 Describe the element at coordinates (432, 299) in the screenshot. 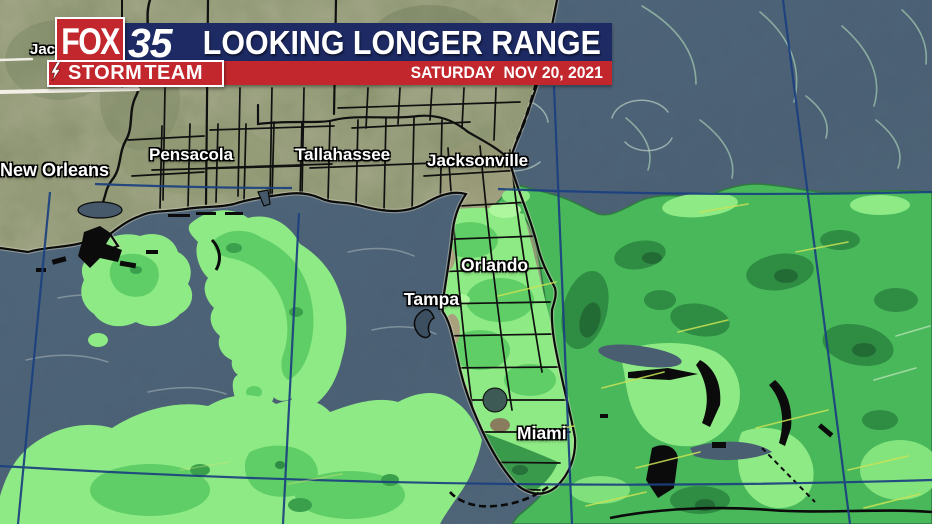

I see `city-label-tampa: Tampa` at that location.